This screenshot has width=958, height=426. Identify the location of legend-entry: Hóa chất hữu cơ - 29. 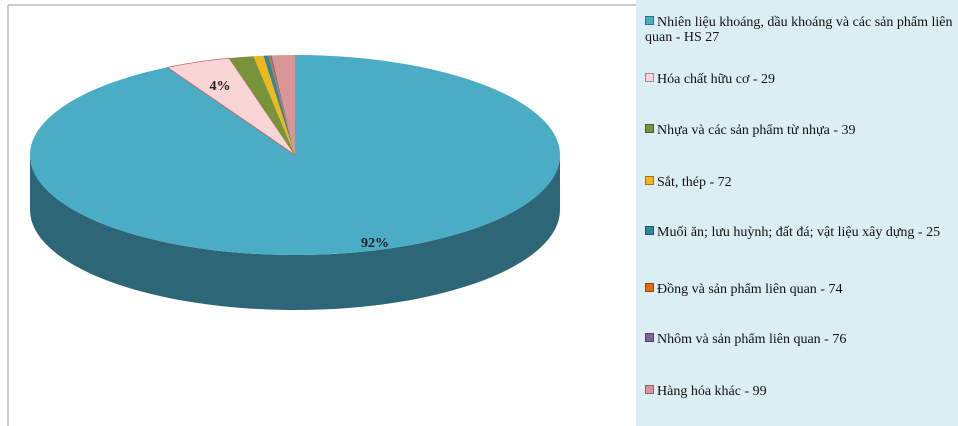
(799, 79).